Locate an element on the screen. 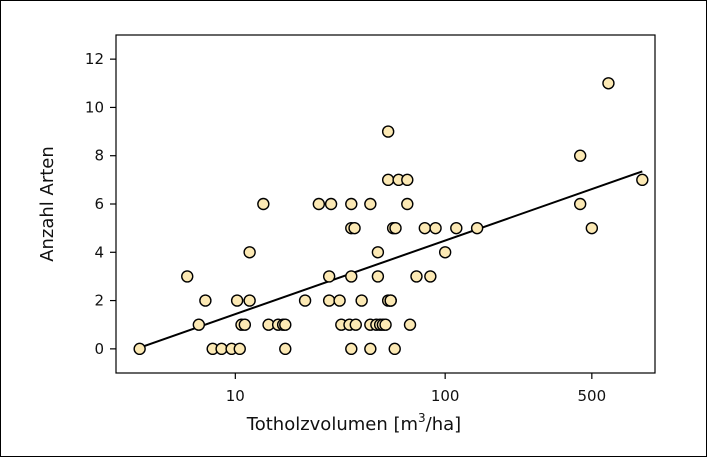 The width and height of the screenshot is (707, 457). x-axis-label: Totholzvolumen [m3/ha] is located at coordinates (353, 423).